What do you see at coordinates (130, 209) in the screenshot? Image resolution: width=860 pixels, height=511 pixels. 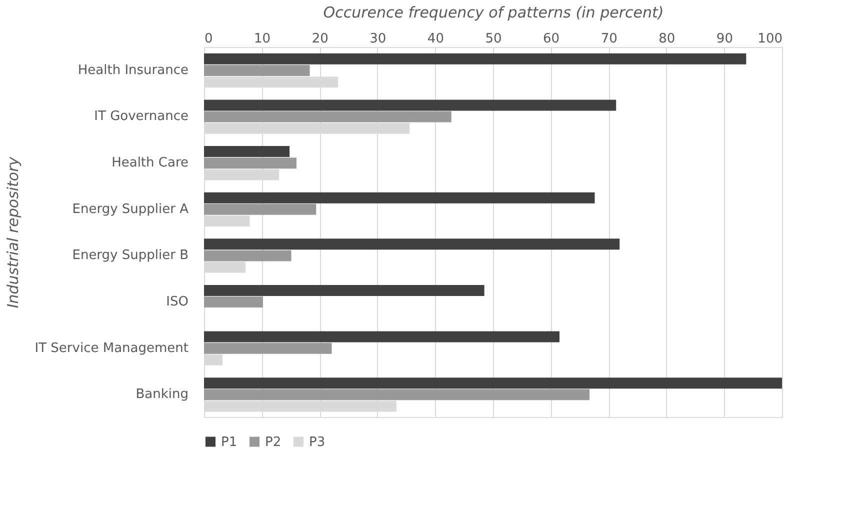 I see `y-tick-label: Energy Supplier A` at bounding box center [130, 209].